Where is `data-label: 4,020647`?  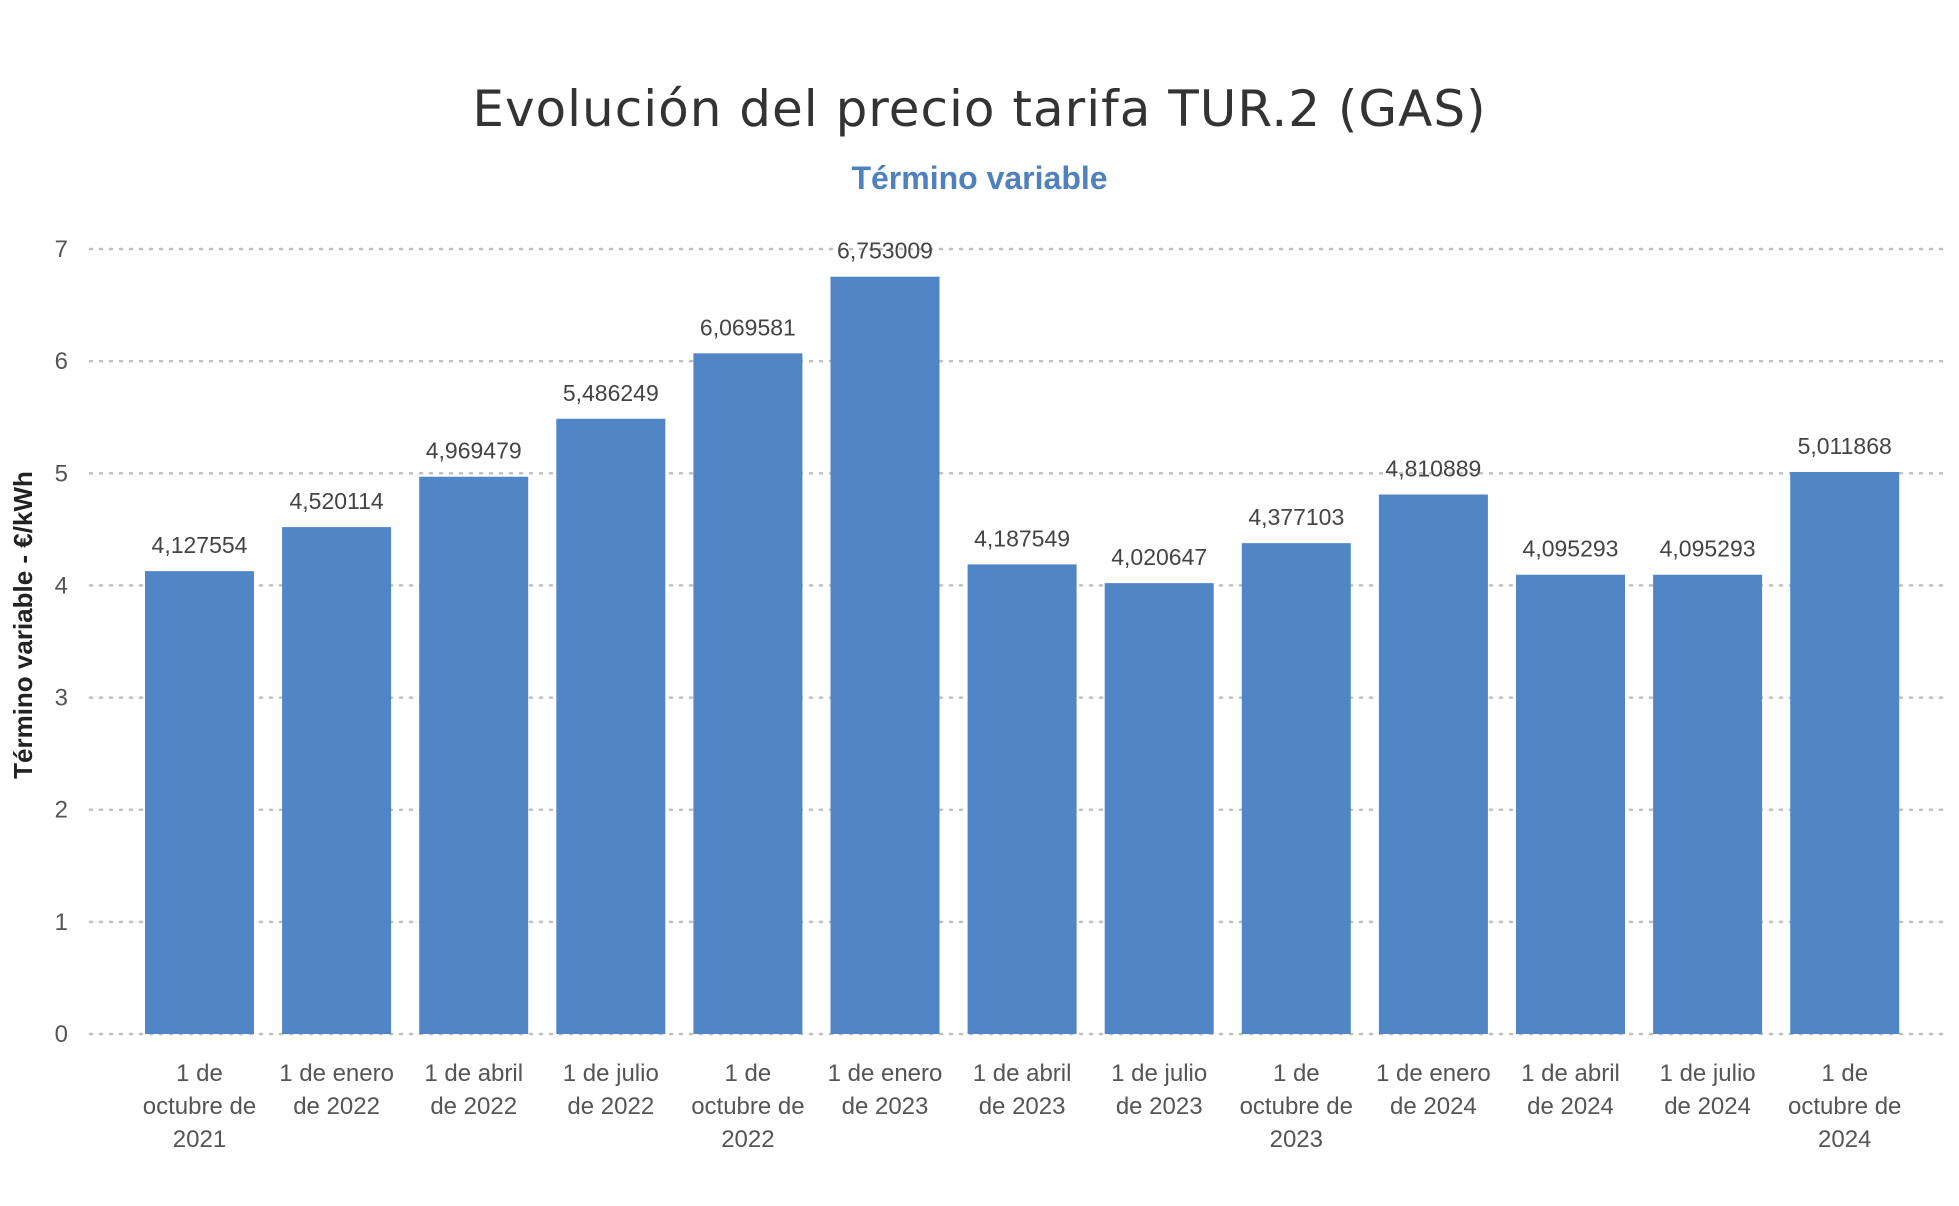 data-label: 4,020647 is located at coordinates (1159, 557).